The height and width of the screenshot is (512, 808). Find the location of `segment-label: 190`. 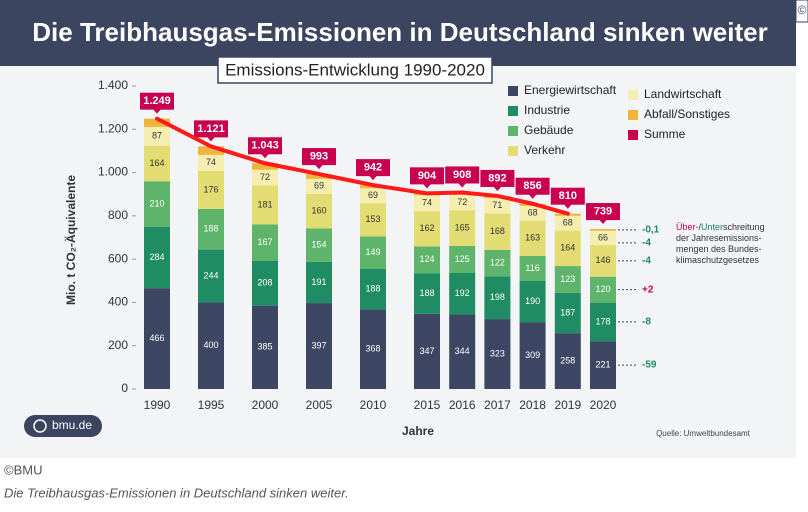

segment-label: 190 is located at coordinates (532, 301).